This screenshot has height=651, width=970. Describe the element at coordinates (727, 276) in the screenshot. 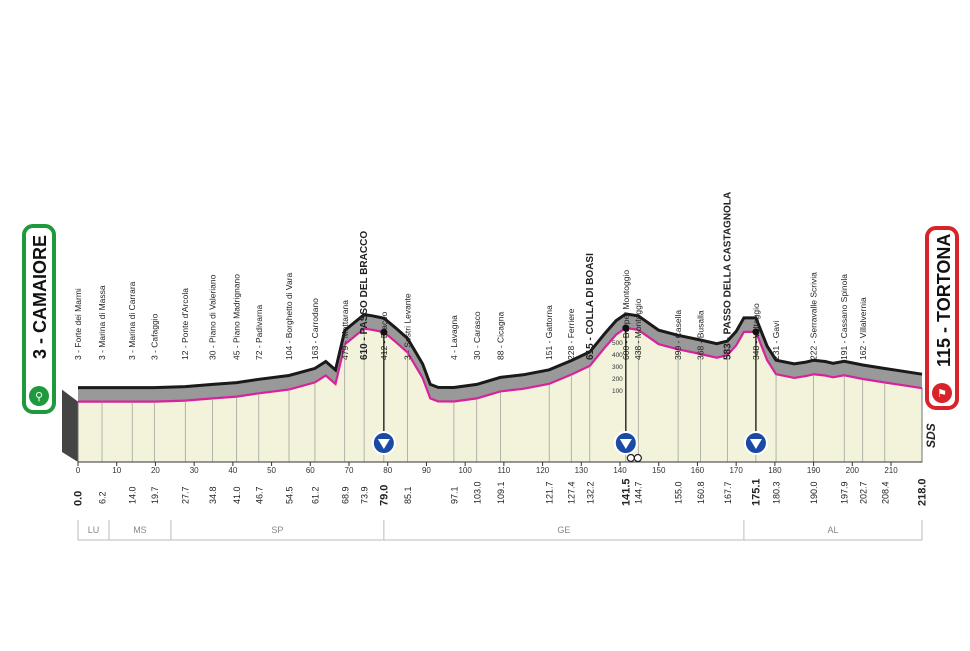

I see `place-label: 583 - PASSO DELLA CASTAGNOLA` at that location.